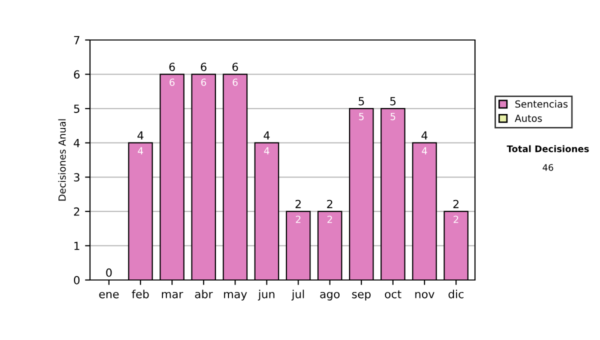 Image resolution: width=600 pixels, height=340 pixels. What do you see at coordinates (77, 246) in the screenshot?
I see `y-tick-label: 1` at bounding box center [77, 246].